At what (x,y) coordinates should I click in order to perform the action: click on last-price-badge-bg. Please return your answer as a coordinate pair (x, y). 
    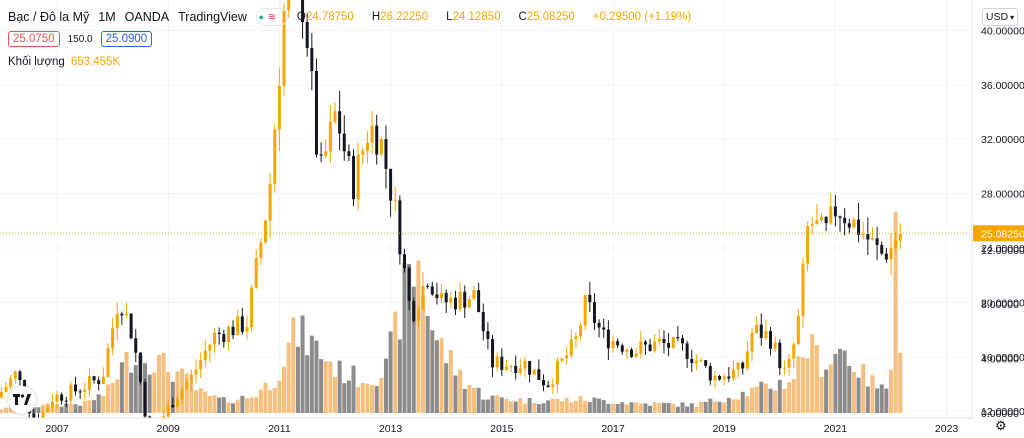
    Looking at the image, I should click on (998, 233).